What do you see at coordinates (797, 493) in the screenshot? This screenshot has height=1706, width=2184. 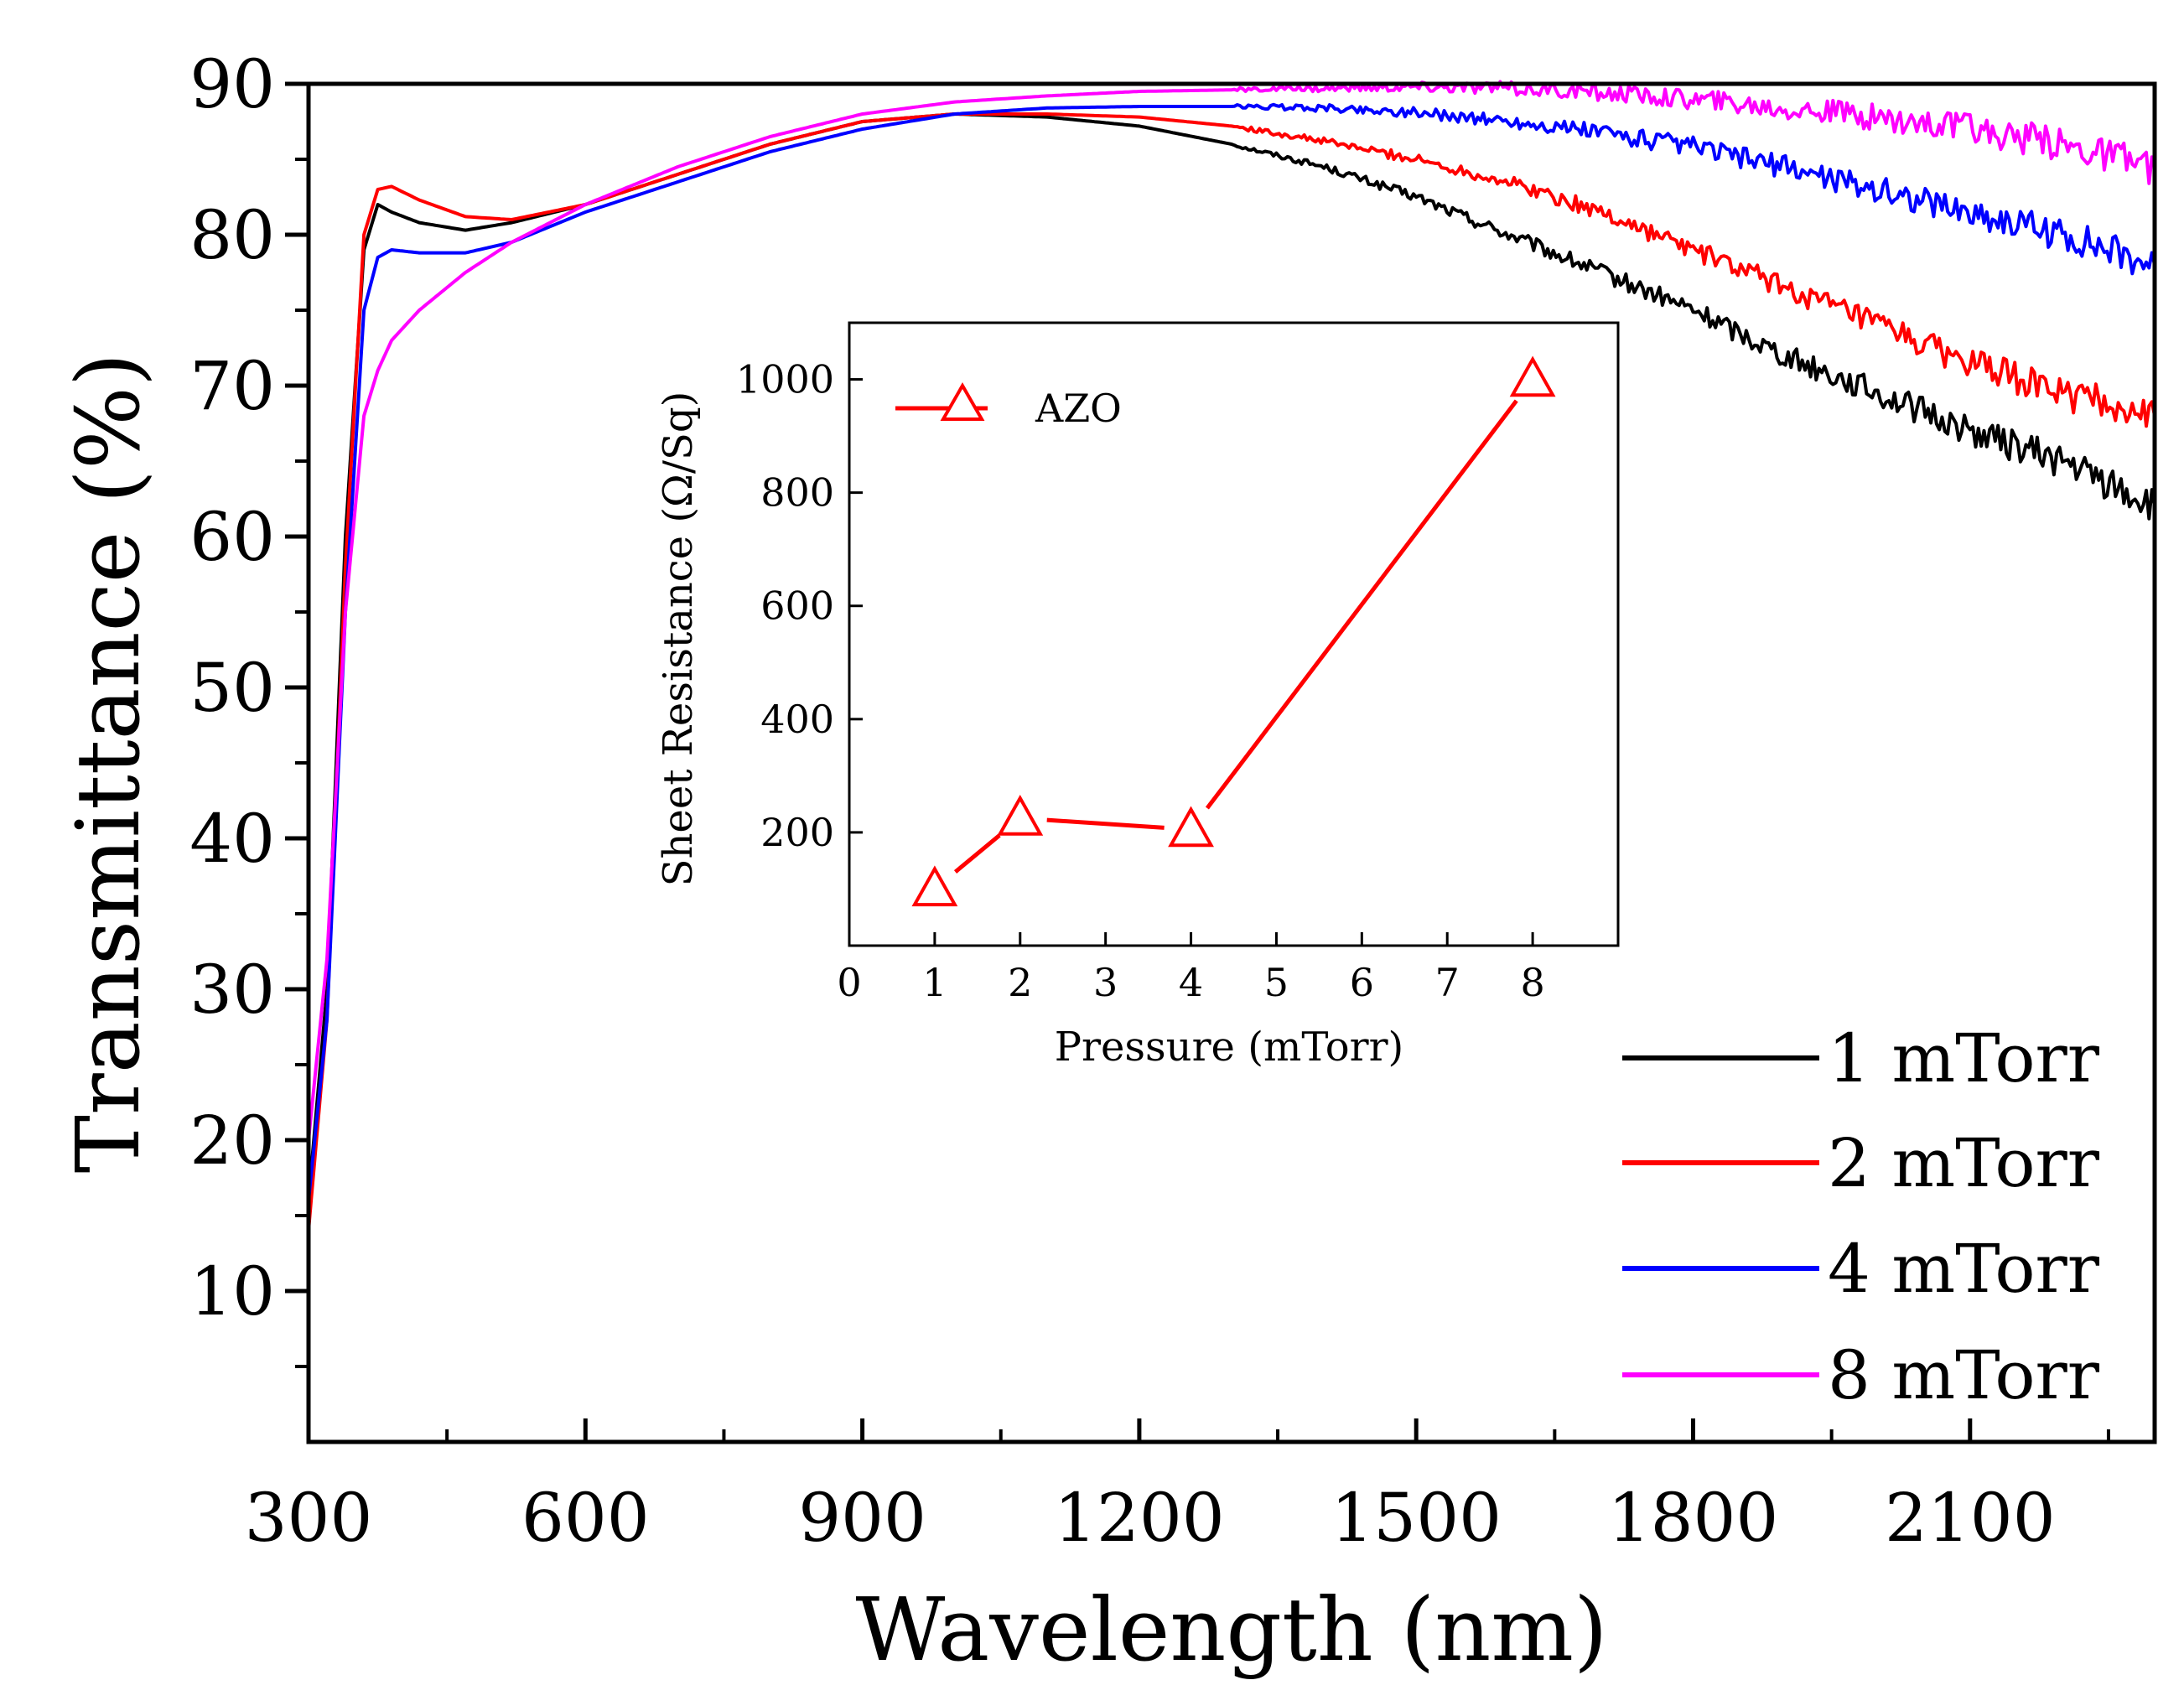 I see `inset-y-tick-label: 800` at bounding box center [797, 493].